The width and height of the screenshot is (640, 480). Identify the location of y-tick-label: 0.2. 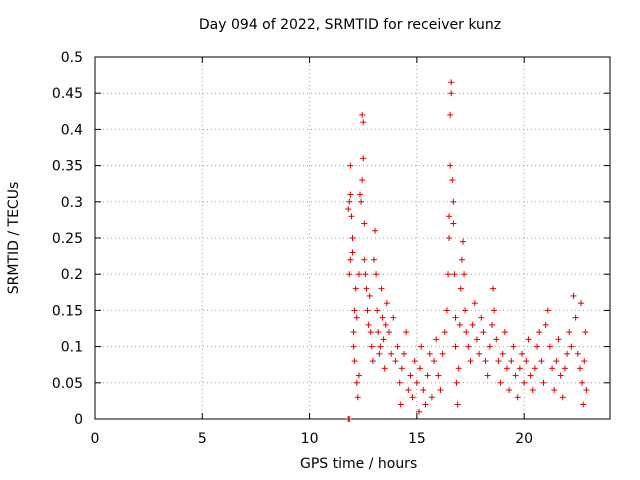
(72, 275).